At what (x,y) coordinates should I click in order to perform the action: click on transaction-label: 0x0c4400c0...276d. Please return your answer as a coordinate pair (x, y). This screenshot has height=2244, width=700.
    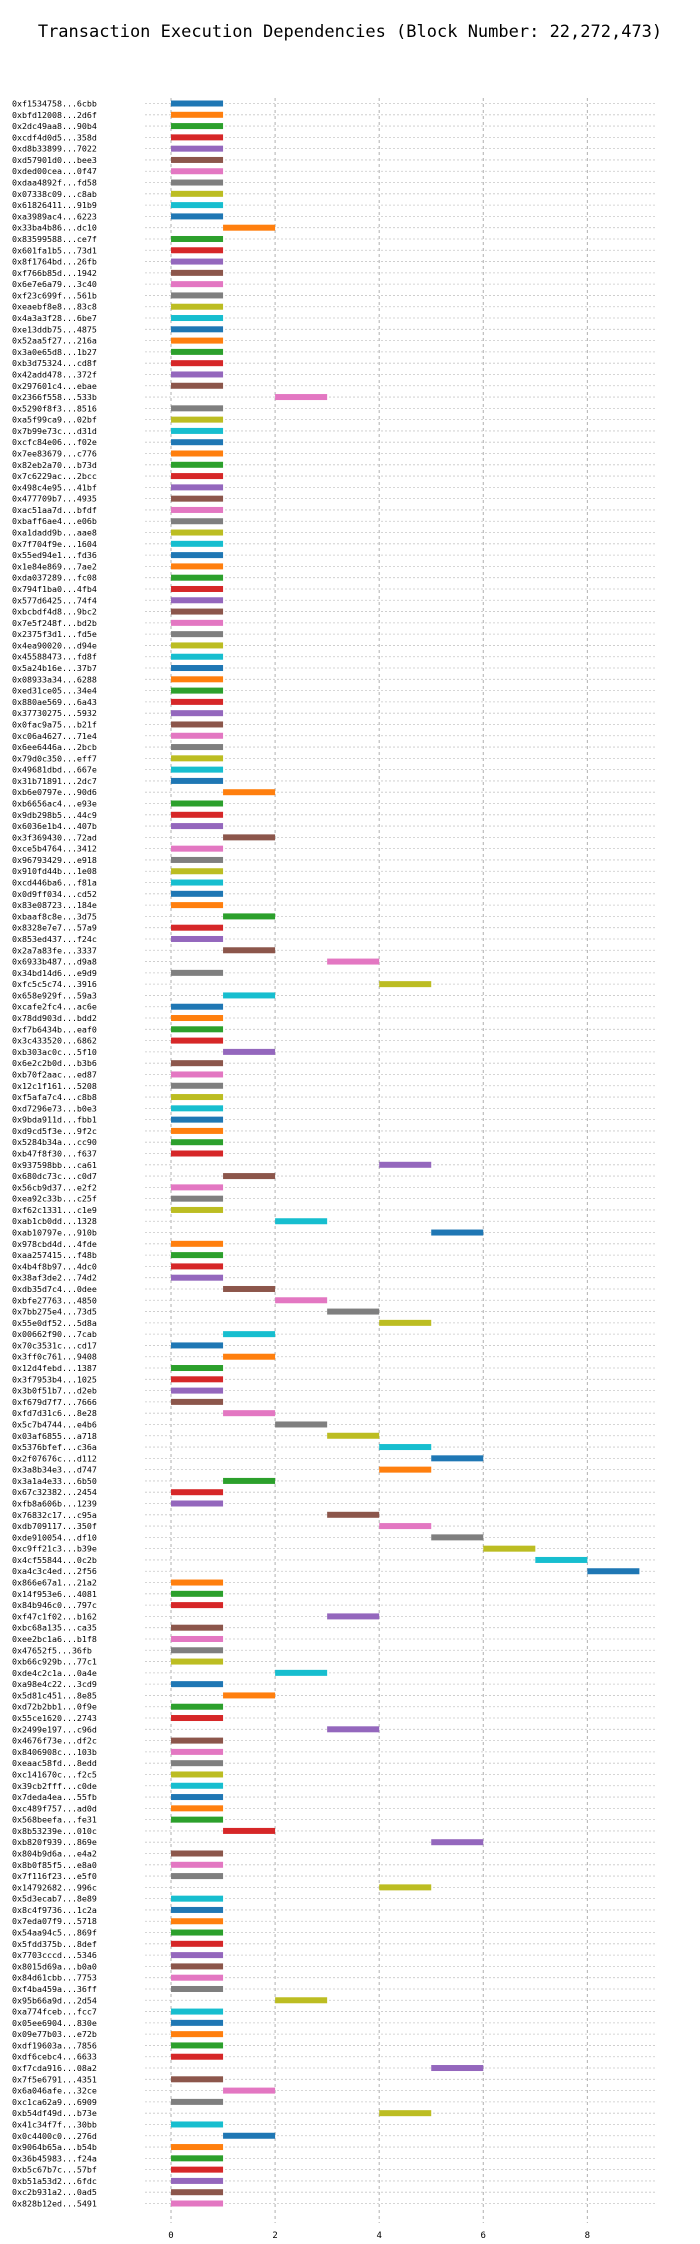
    Looking at the image, I should click on (54, 2136).